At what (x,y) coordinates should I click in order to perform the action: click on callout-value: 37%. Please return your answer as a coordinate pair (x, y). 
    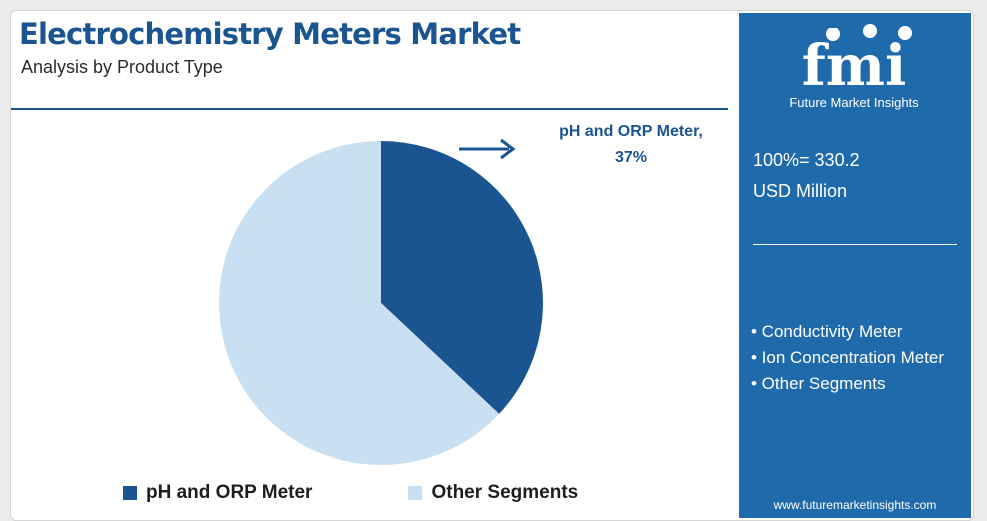
    Looking at the image, I should click on (631, 157).